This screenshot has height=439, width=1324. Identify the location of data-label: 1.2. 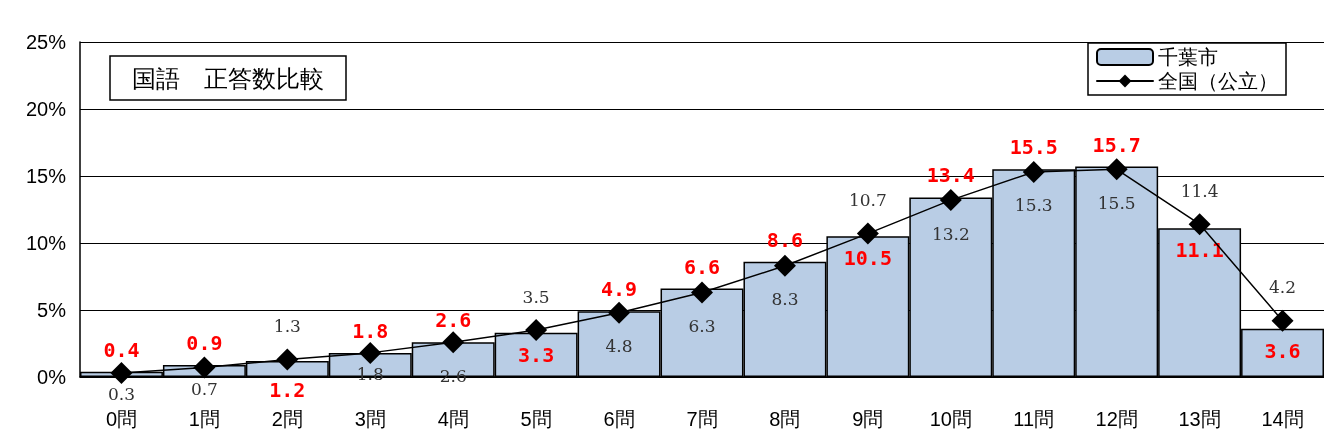
(287, 390).